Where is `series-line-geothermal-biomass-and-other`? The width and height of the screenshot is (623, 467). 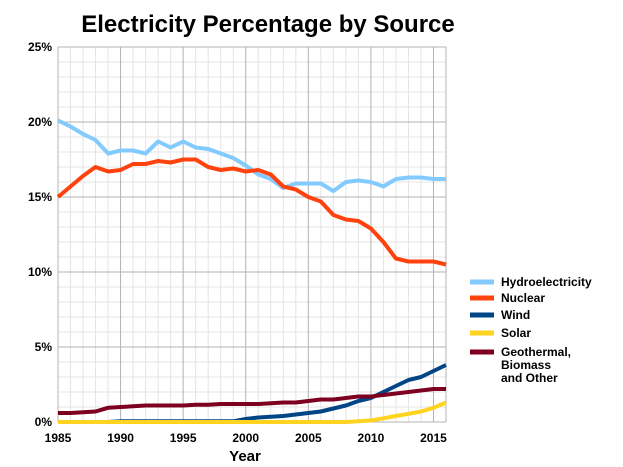
series-line-geothermal-biomass-and-other is located at coordinates (252, 401).